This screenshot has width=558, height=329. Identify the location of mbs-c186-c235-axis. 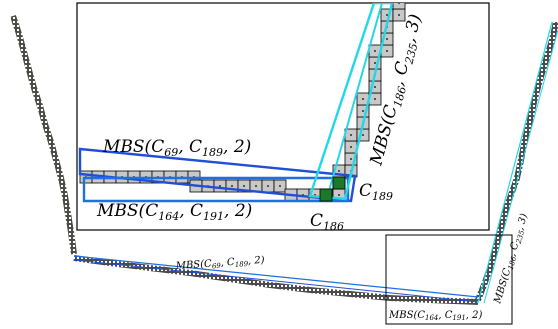
(354, 101).